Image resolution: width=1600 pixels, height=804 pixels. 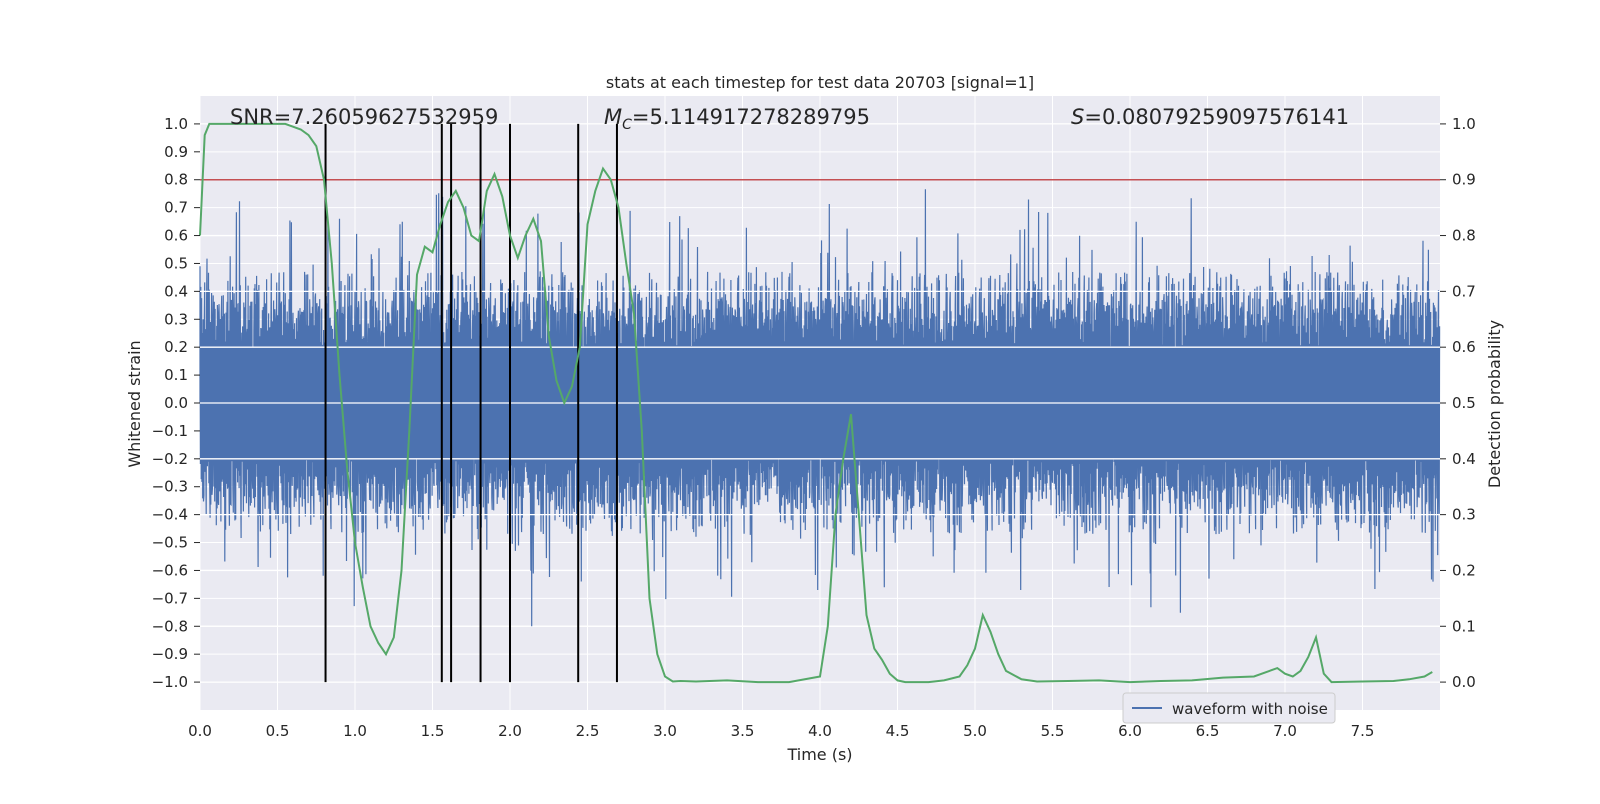 What do you see at coordinates (743, 731) in the screenshot?
I see `x-tick-label: 3.5` at bounding box center [743, 731].